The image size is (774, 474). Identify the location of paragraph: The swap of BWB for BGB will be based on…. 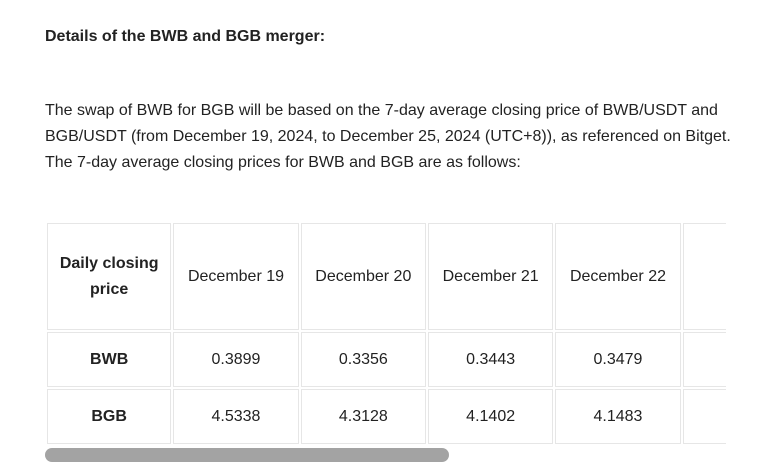
(388, 136).